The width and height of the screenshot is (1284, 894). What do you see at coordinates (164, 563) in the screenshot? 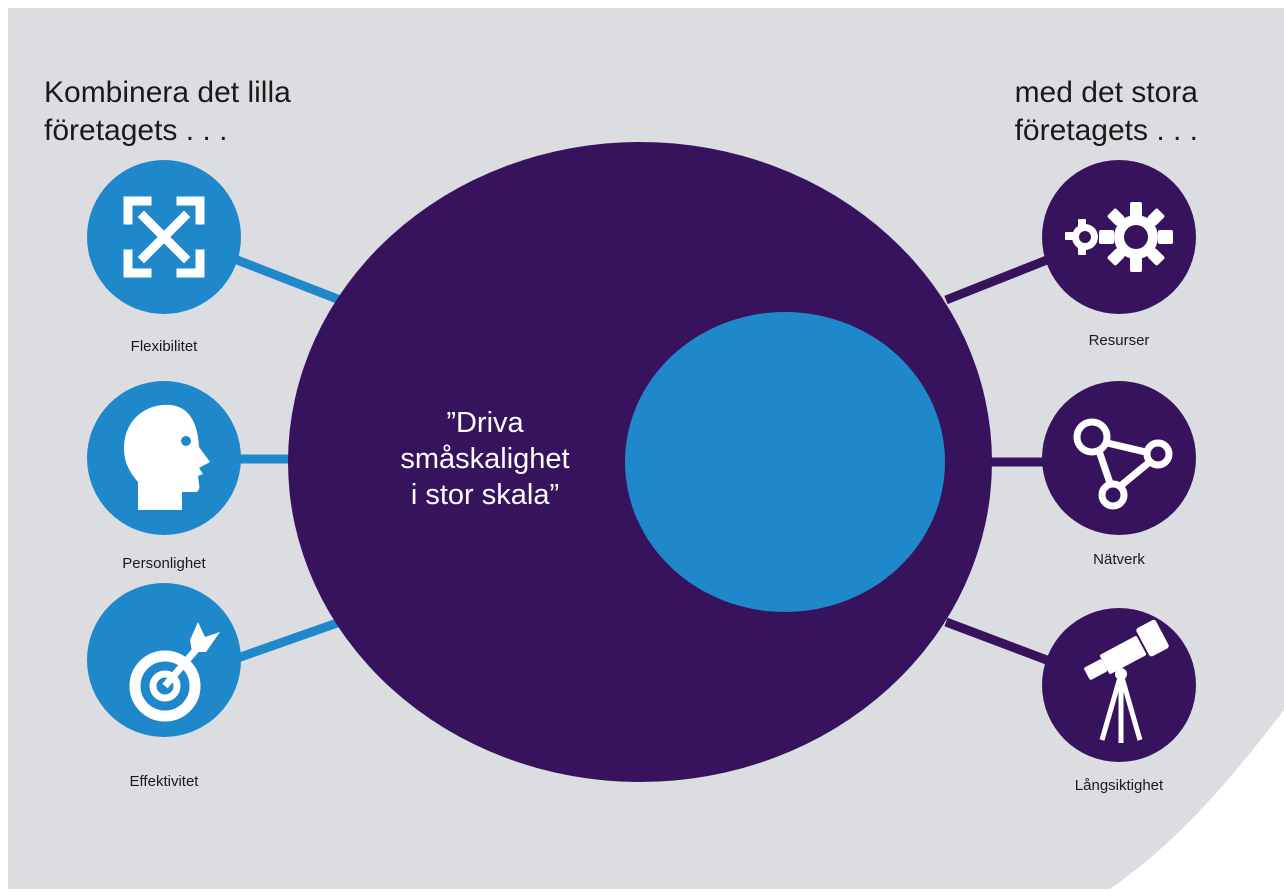
I see `label-personlighet: Personlighet` at bounding box center [164, 563].